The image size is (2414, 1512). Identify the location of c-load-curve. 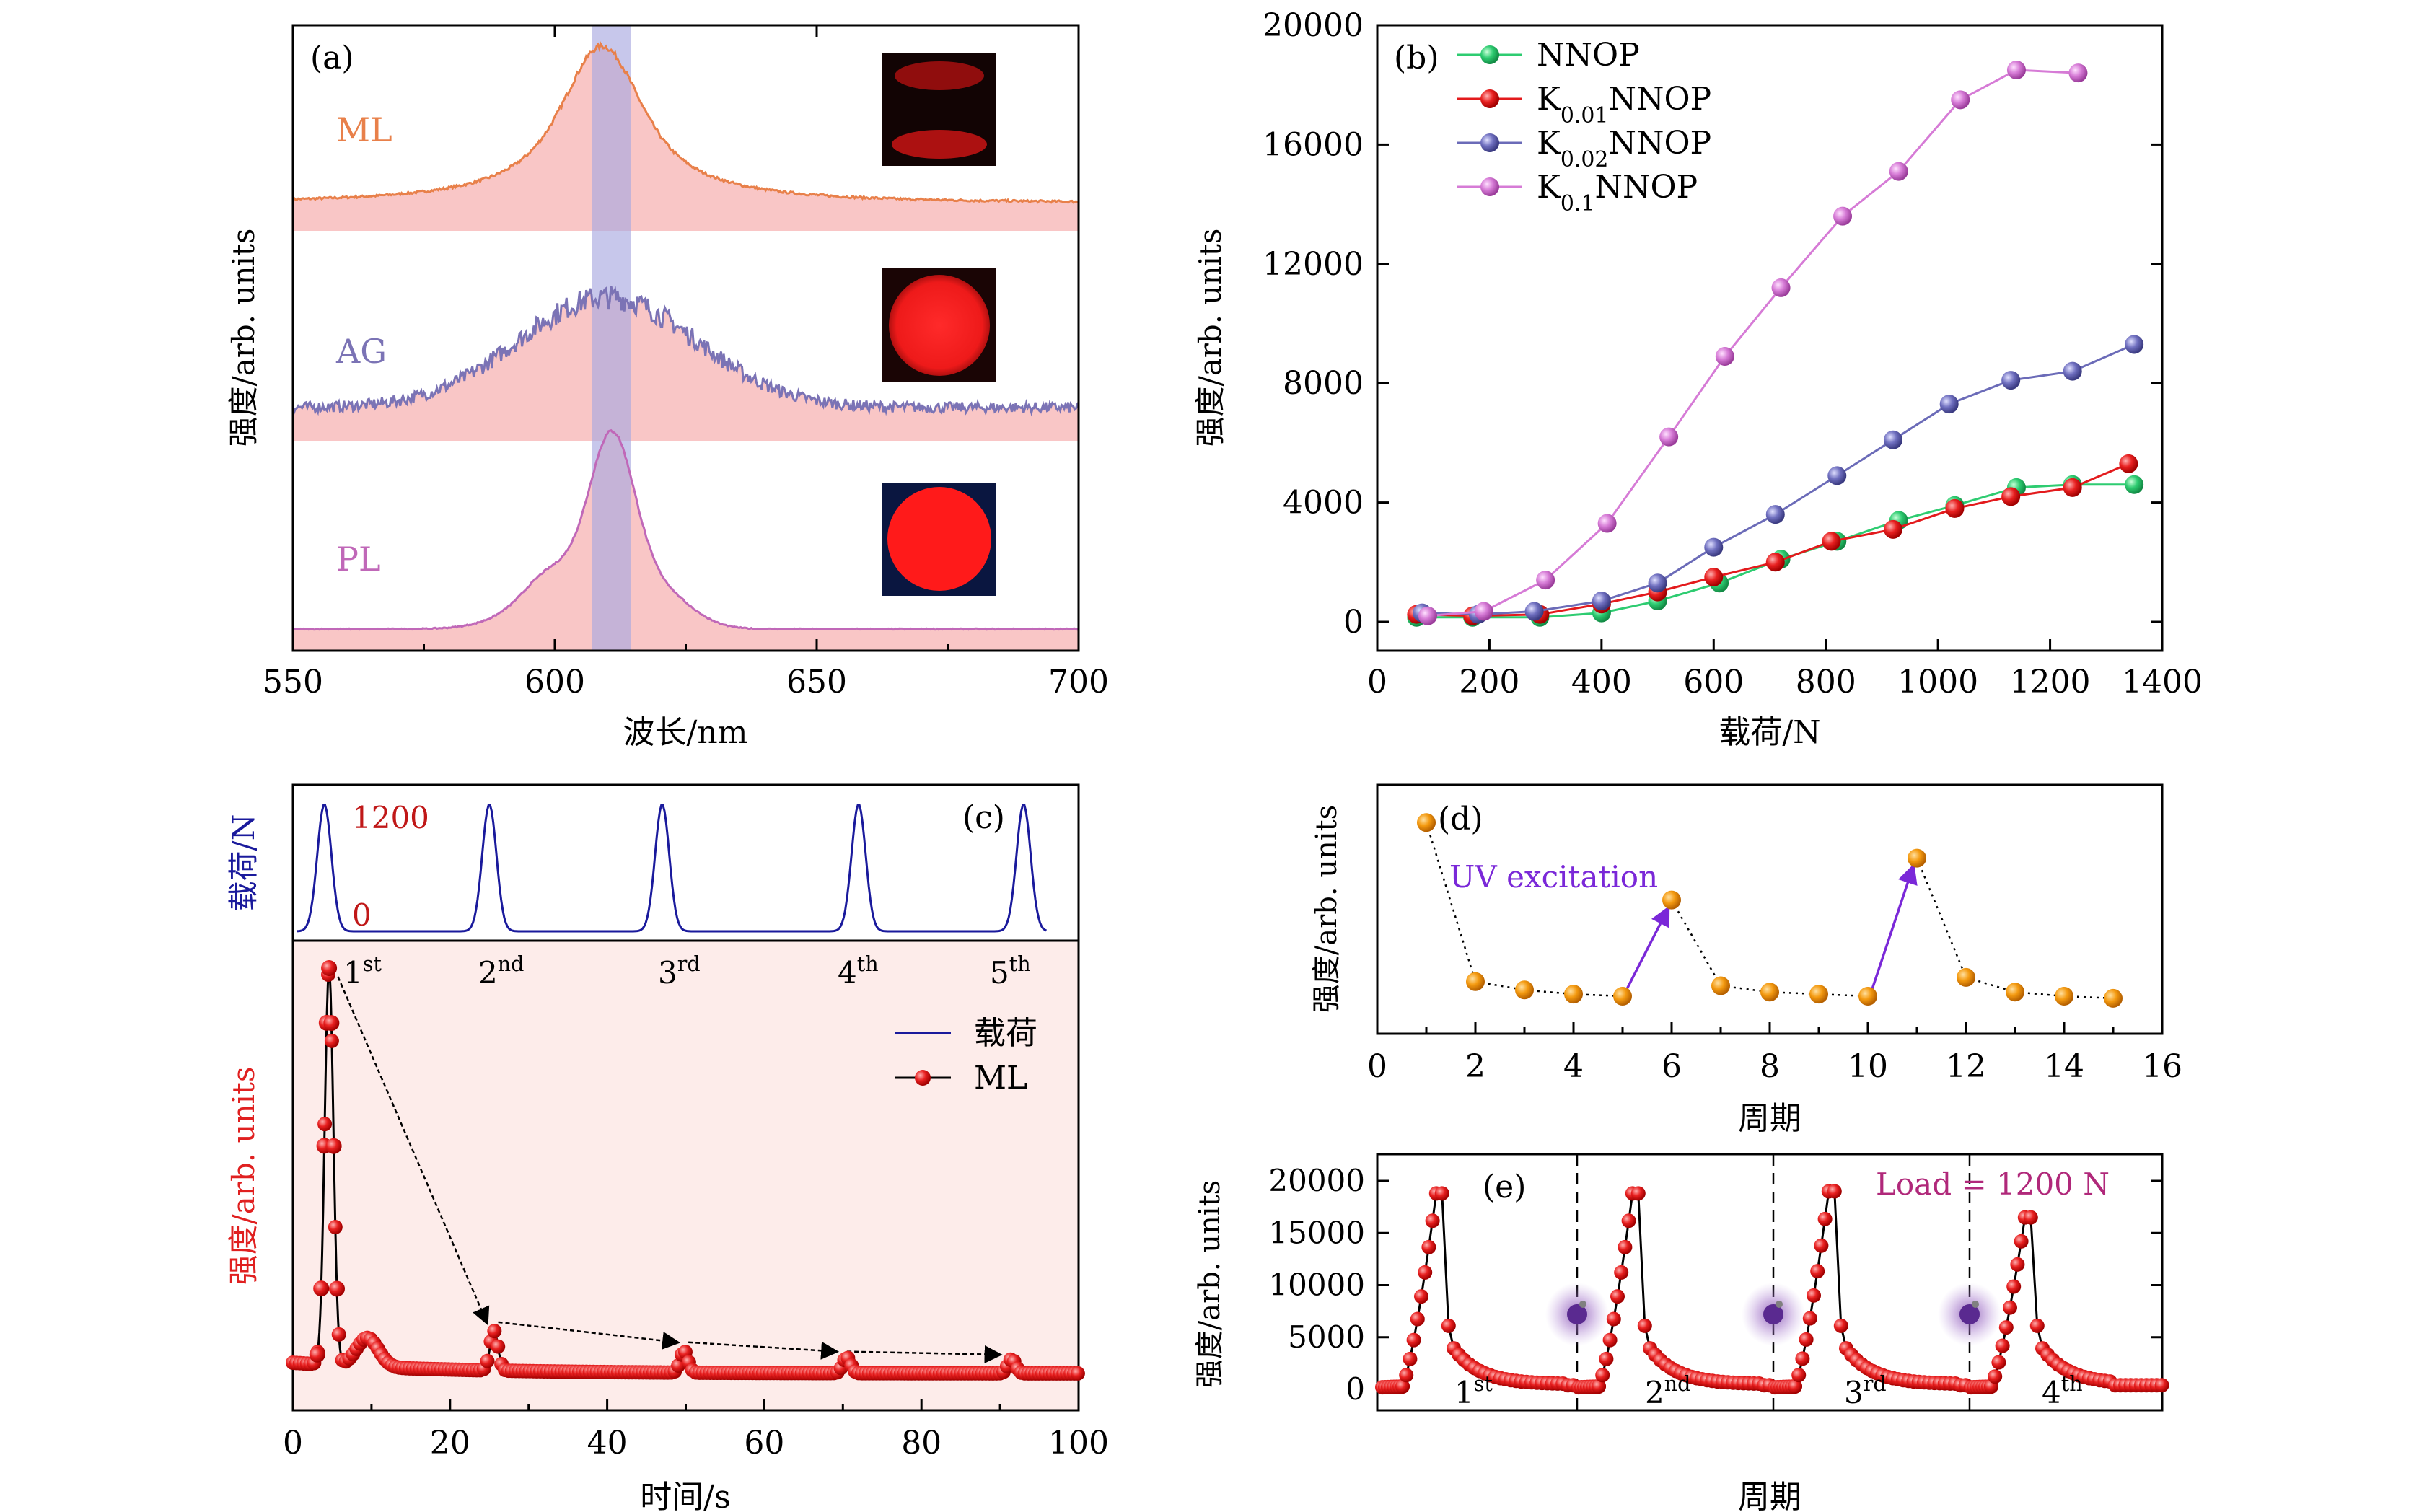
(672, 868).